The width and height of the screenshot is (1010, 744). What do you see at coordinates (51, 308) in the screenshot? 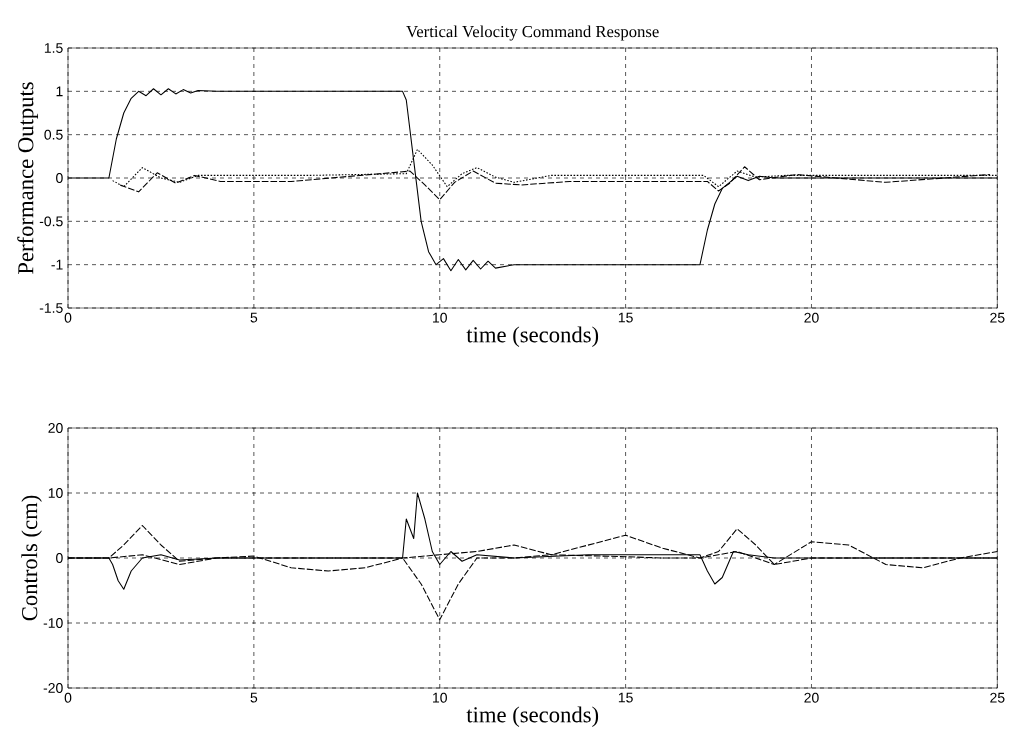
I see `y-tick-label: -1.5` at bounding box center [51, 308].